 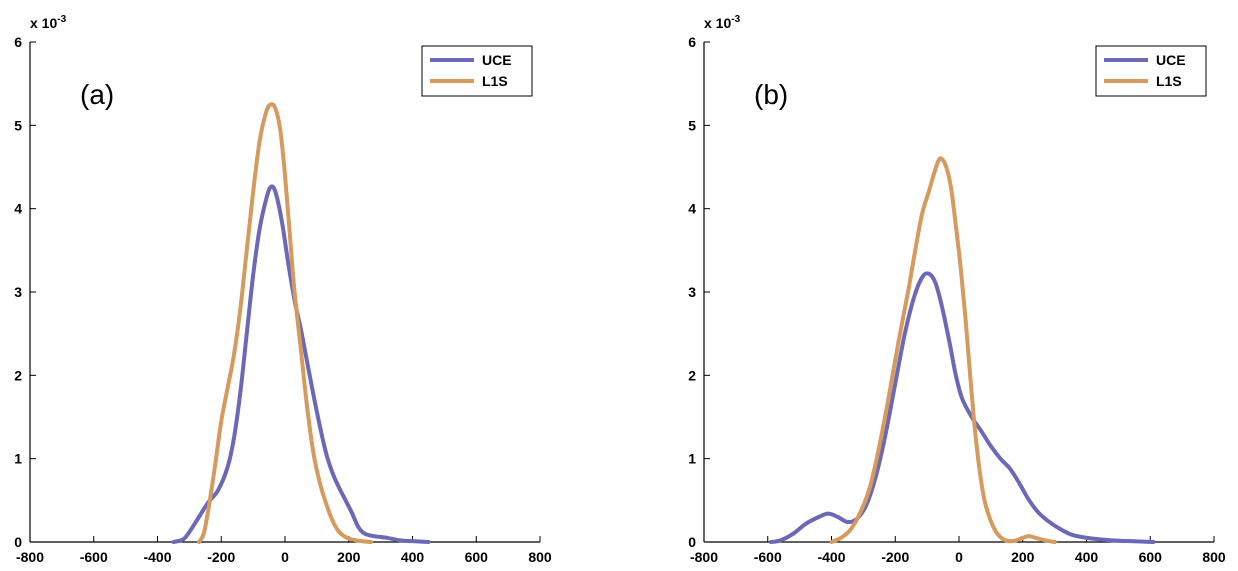 I want to click on panel-label: (a), so click(x=97, y=94).